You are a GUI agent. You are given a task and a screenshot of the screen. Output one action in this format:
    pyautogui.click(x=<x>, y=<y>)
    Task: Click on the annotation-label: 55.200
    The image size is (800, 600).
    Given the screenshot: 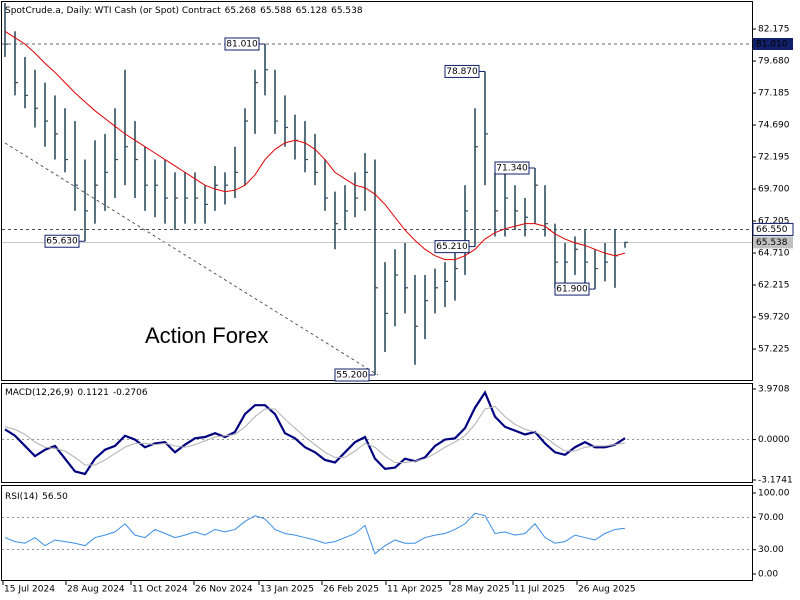 What is the action you would take?
    pyautogui.click(x=352, y=375)
    